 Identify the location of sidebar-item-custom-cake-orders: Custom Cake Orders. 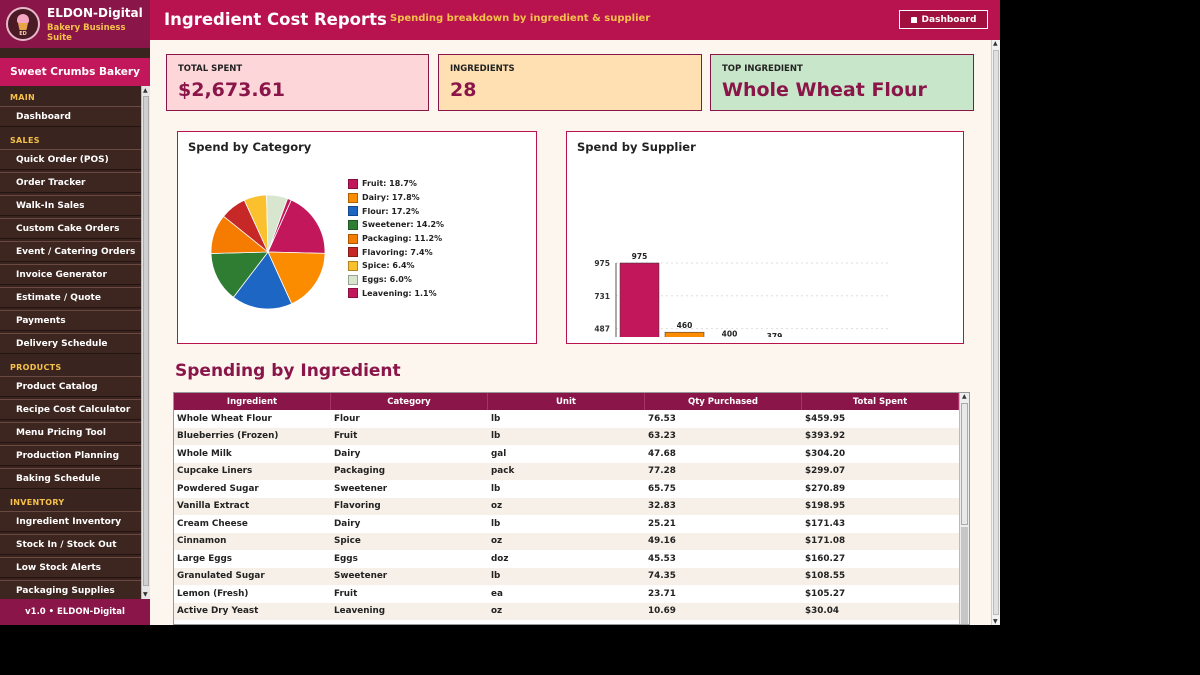
(70, 228).